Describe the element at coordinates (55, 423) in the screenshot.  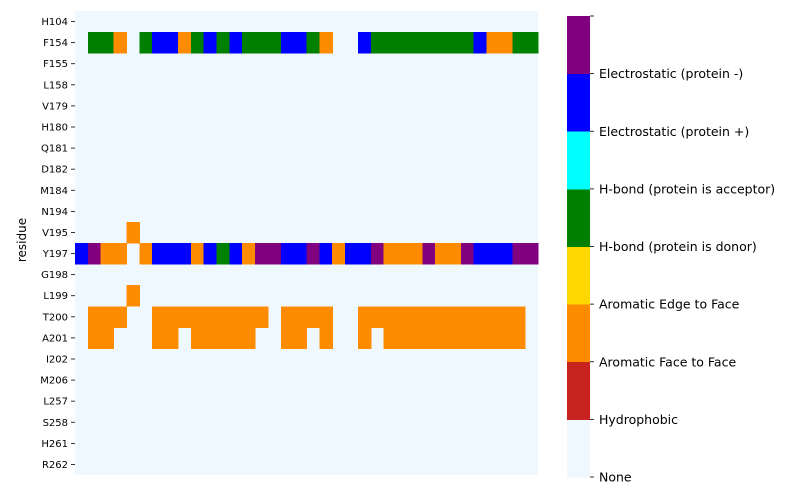
I see `row-label-s258: S258` at that location.